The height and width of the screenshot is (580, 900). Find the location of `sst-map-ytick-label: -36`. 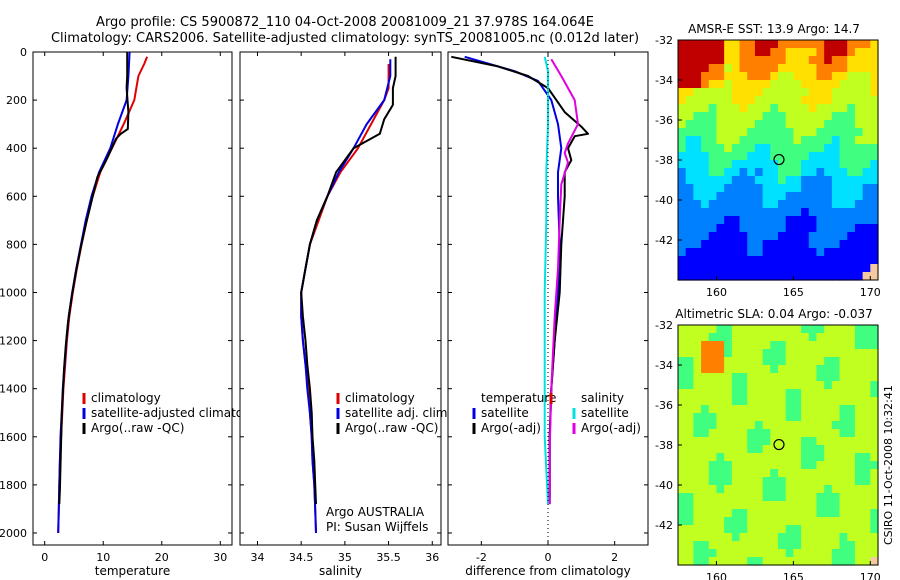

sst-map-ytick-label: -36 is located at coordinates (664, 120).